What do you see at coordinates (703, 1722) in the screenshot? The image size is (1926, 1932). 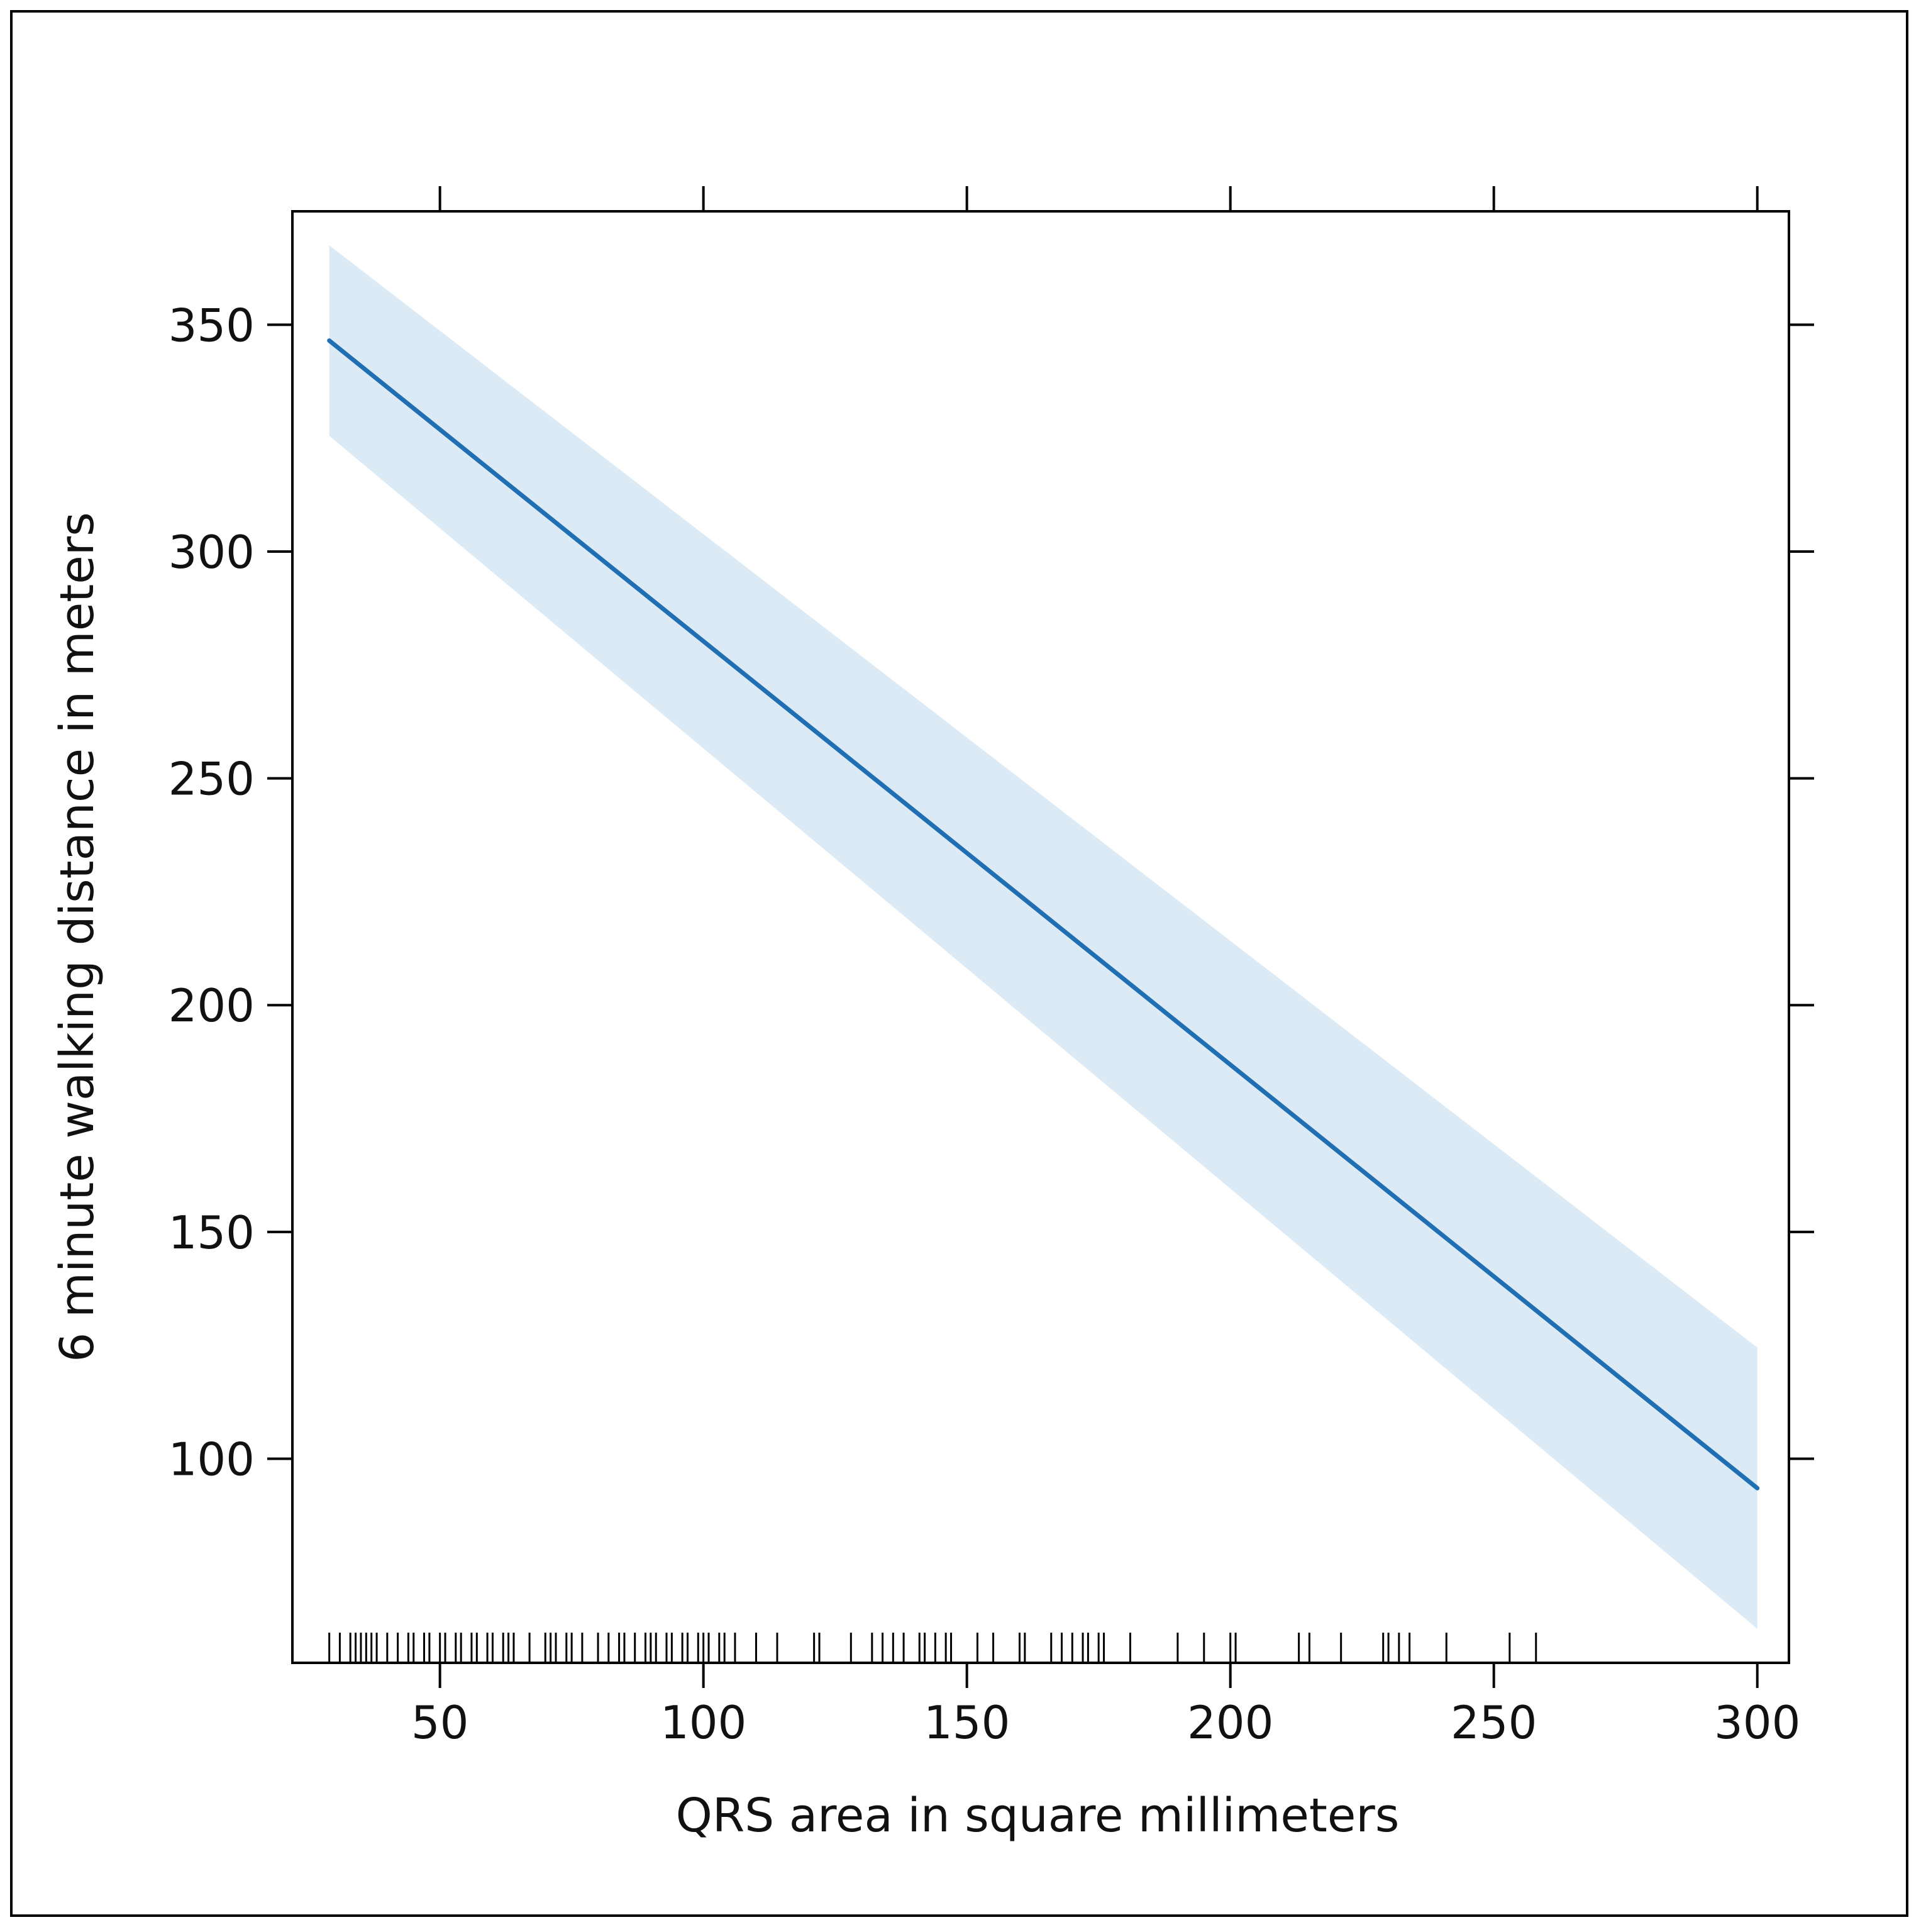 I see `x-tick-label: 100` at bounding box center [703, 1722].